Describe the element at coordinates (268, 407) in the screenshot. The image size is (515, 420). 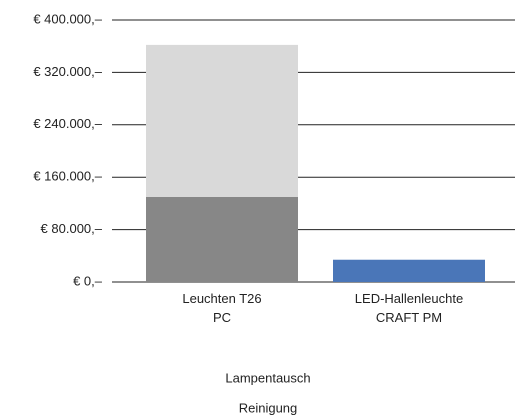
I see `legend-label: Reinigung` at that location.